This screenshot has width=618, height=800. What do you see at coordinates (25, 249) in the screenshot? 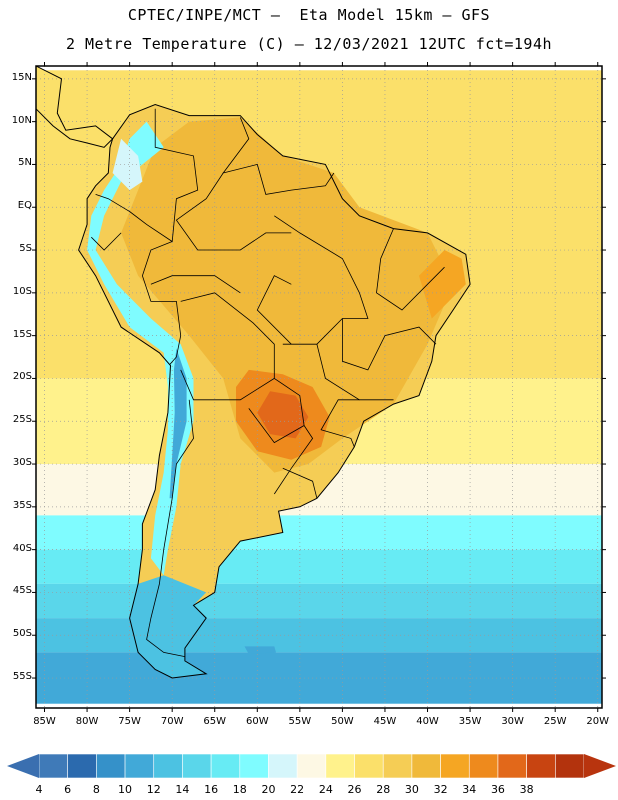
I see `lat-label: 5S` at bounding box center [25, 249].